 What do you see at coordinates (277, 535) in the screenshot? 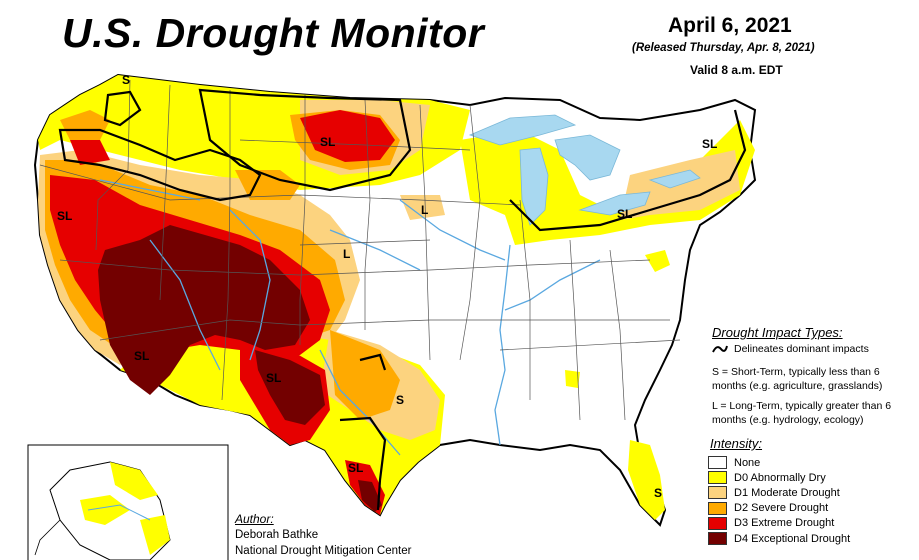
I see `author-name: Deborah Bathke` at bounding box center [277, 535].